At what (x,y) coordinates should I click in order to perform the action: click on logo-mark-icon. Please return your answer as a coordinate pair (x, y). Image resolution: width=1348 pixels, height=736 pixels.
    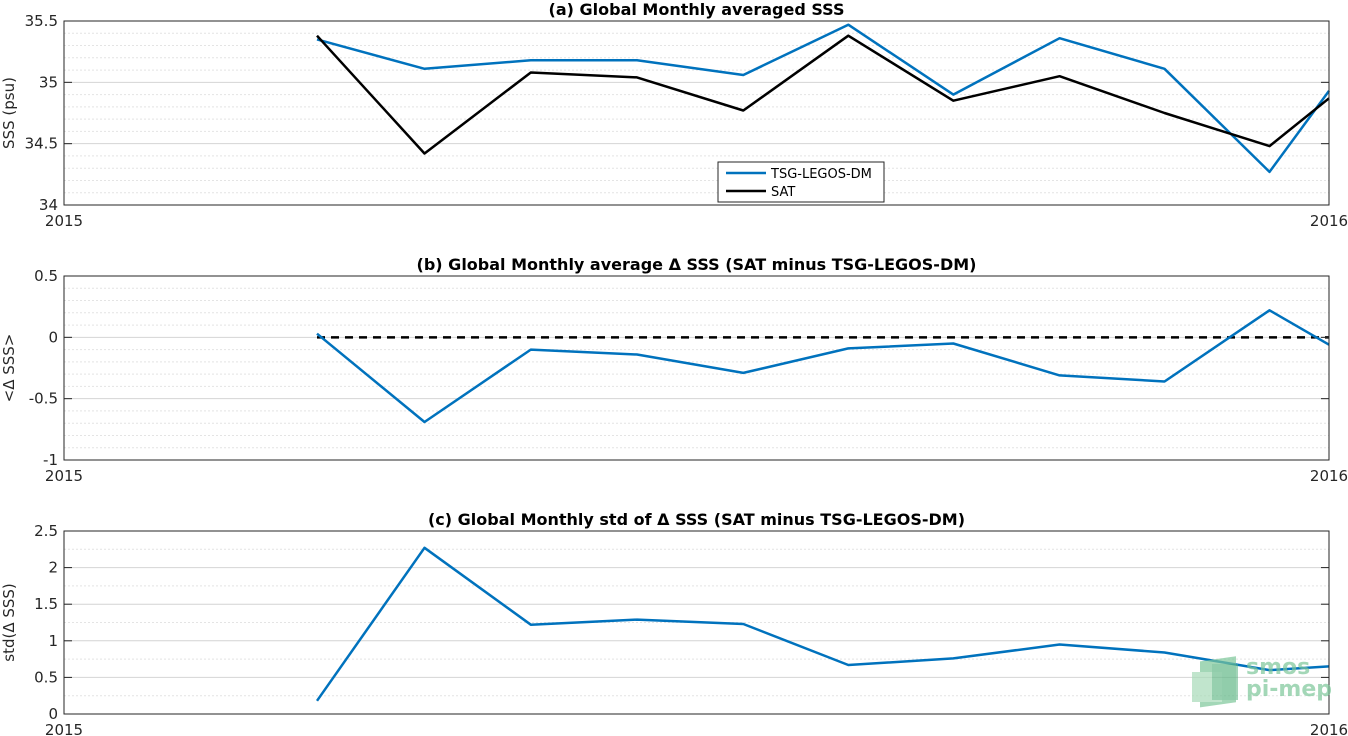
    Looking at the image, I should click on (1215, 682).